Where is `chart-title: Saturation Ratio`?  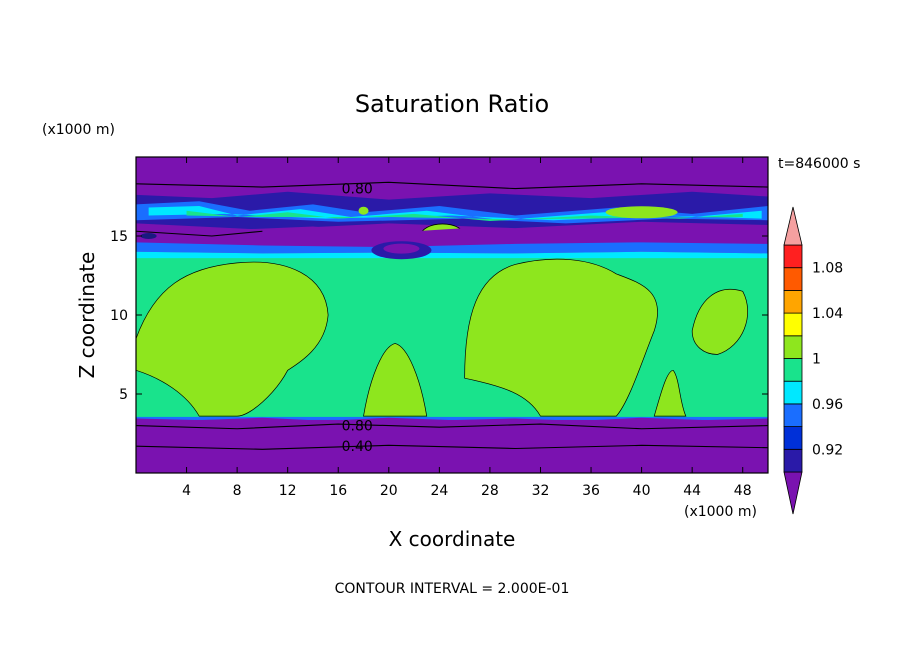
chart-title: Saturation Ratio is located at coordinates (452, 104).